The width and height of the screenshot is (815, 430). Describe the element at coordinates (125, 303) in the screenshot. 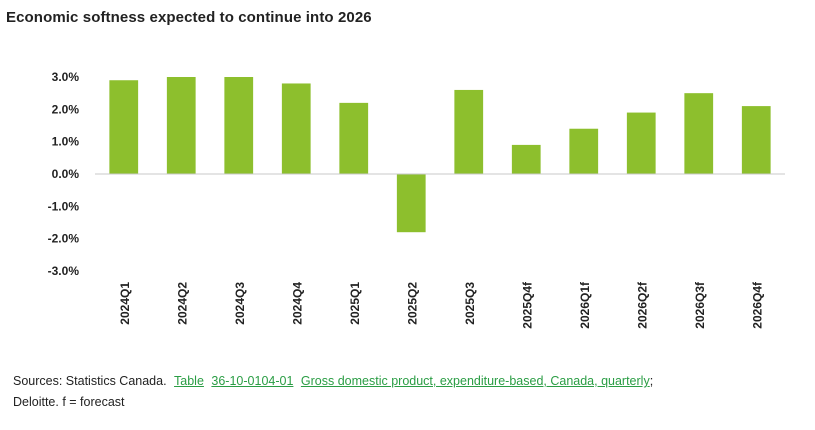

I see `x-tick-label: 2024Q1` at that location.